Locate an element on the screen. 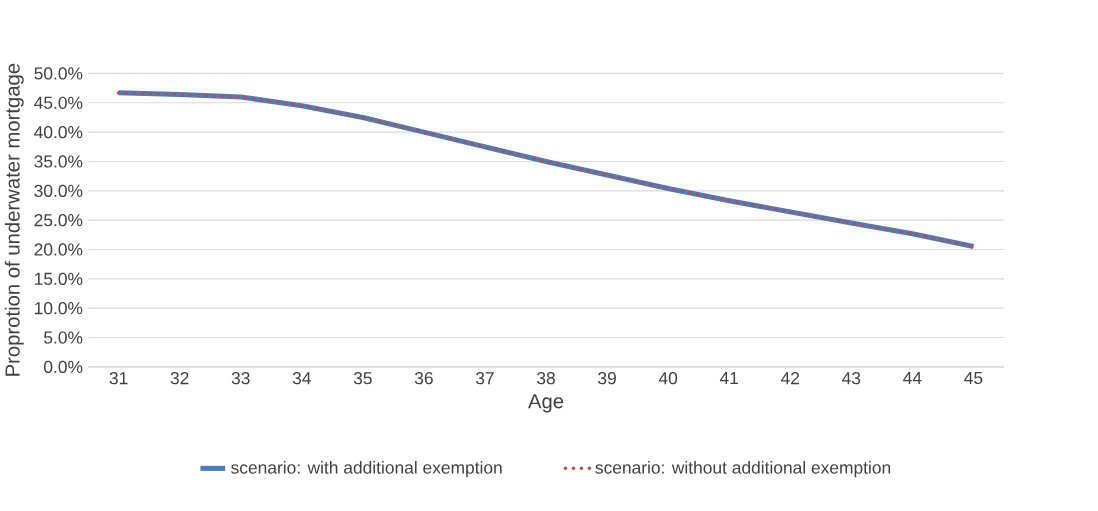 The height and width of the screenshot is (511, 1098). y-tick-label: 20.0% is located at coordinates (58, 249).